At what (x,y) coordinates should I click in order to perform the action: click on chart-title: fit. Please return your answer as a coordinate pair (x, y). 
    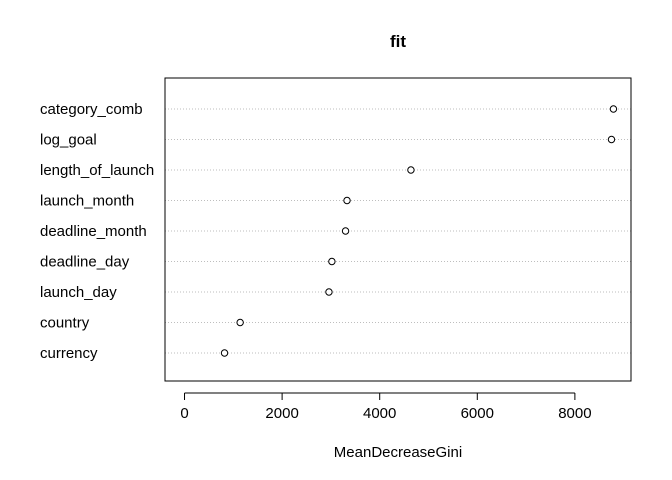
    Looking at the image, I should click on (398, 41).